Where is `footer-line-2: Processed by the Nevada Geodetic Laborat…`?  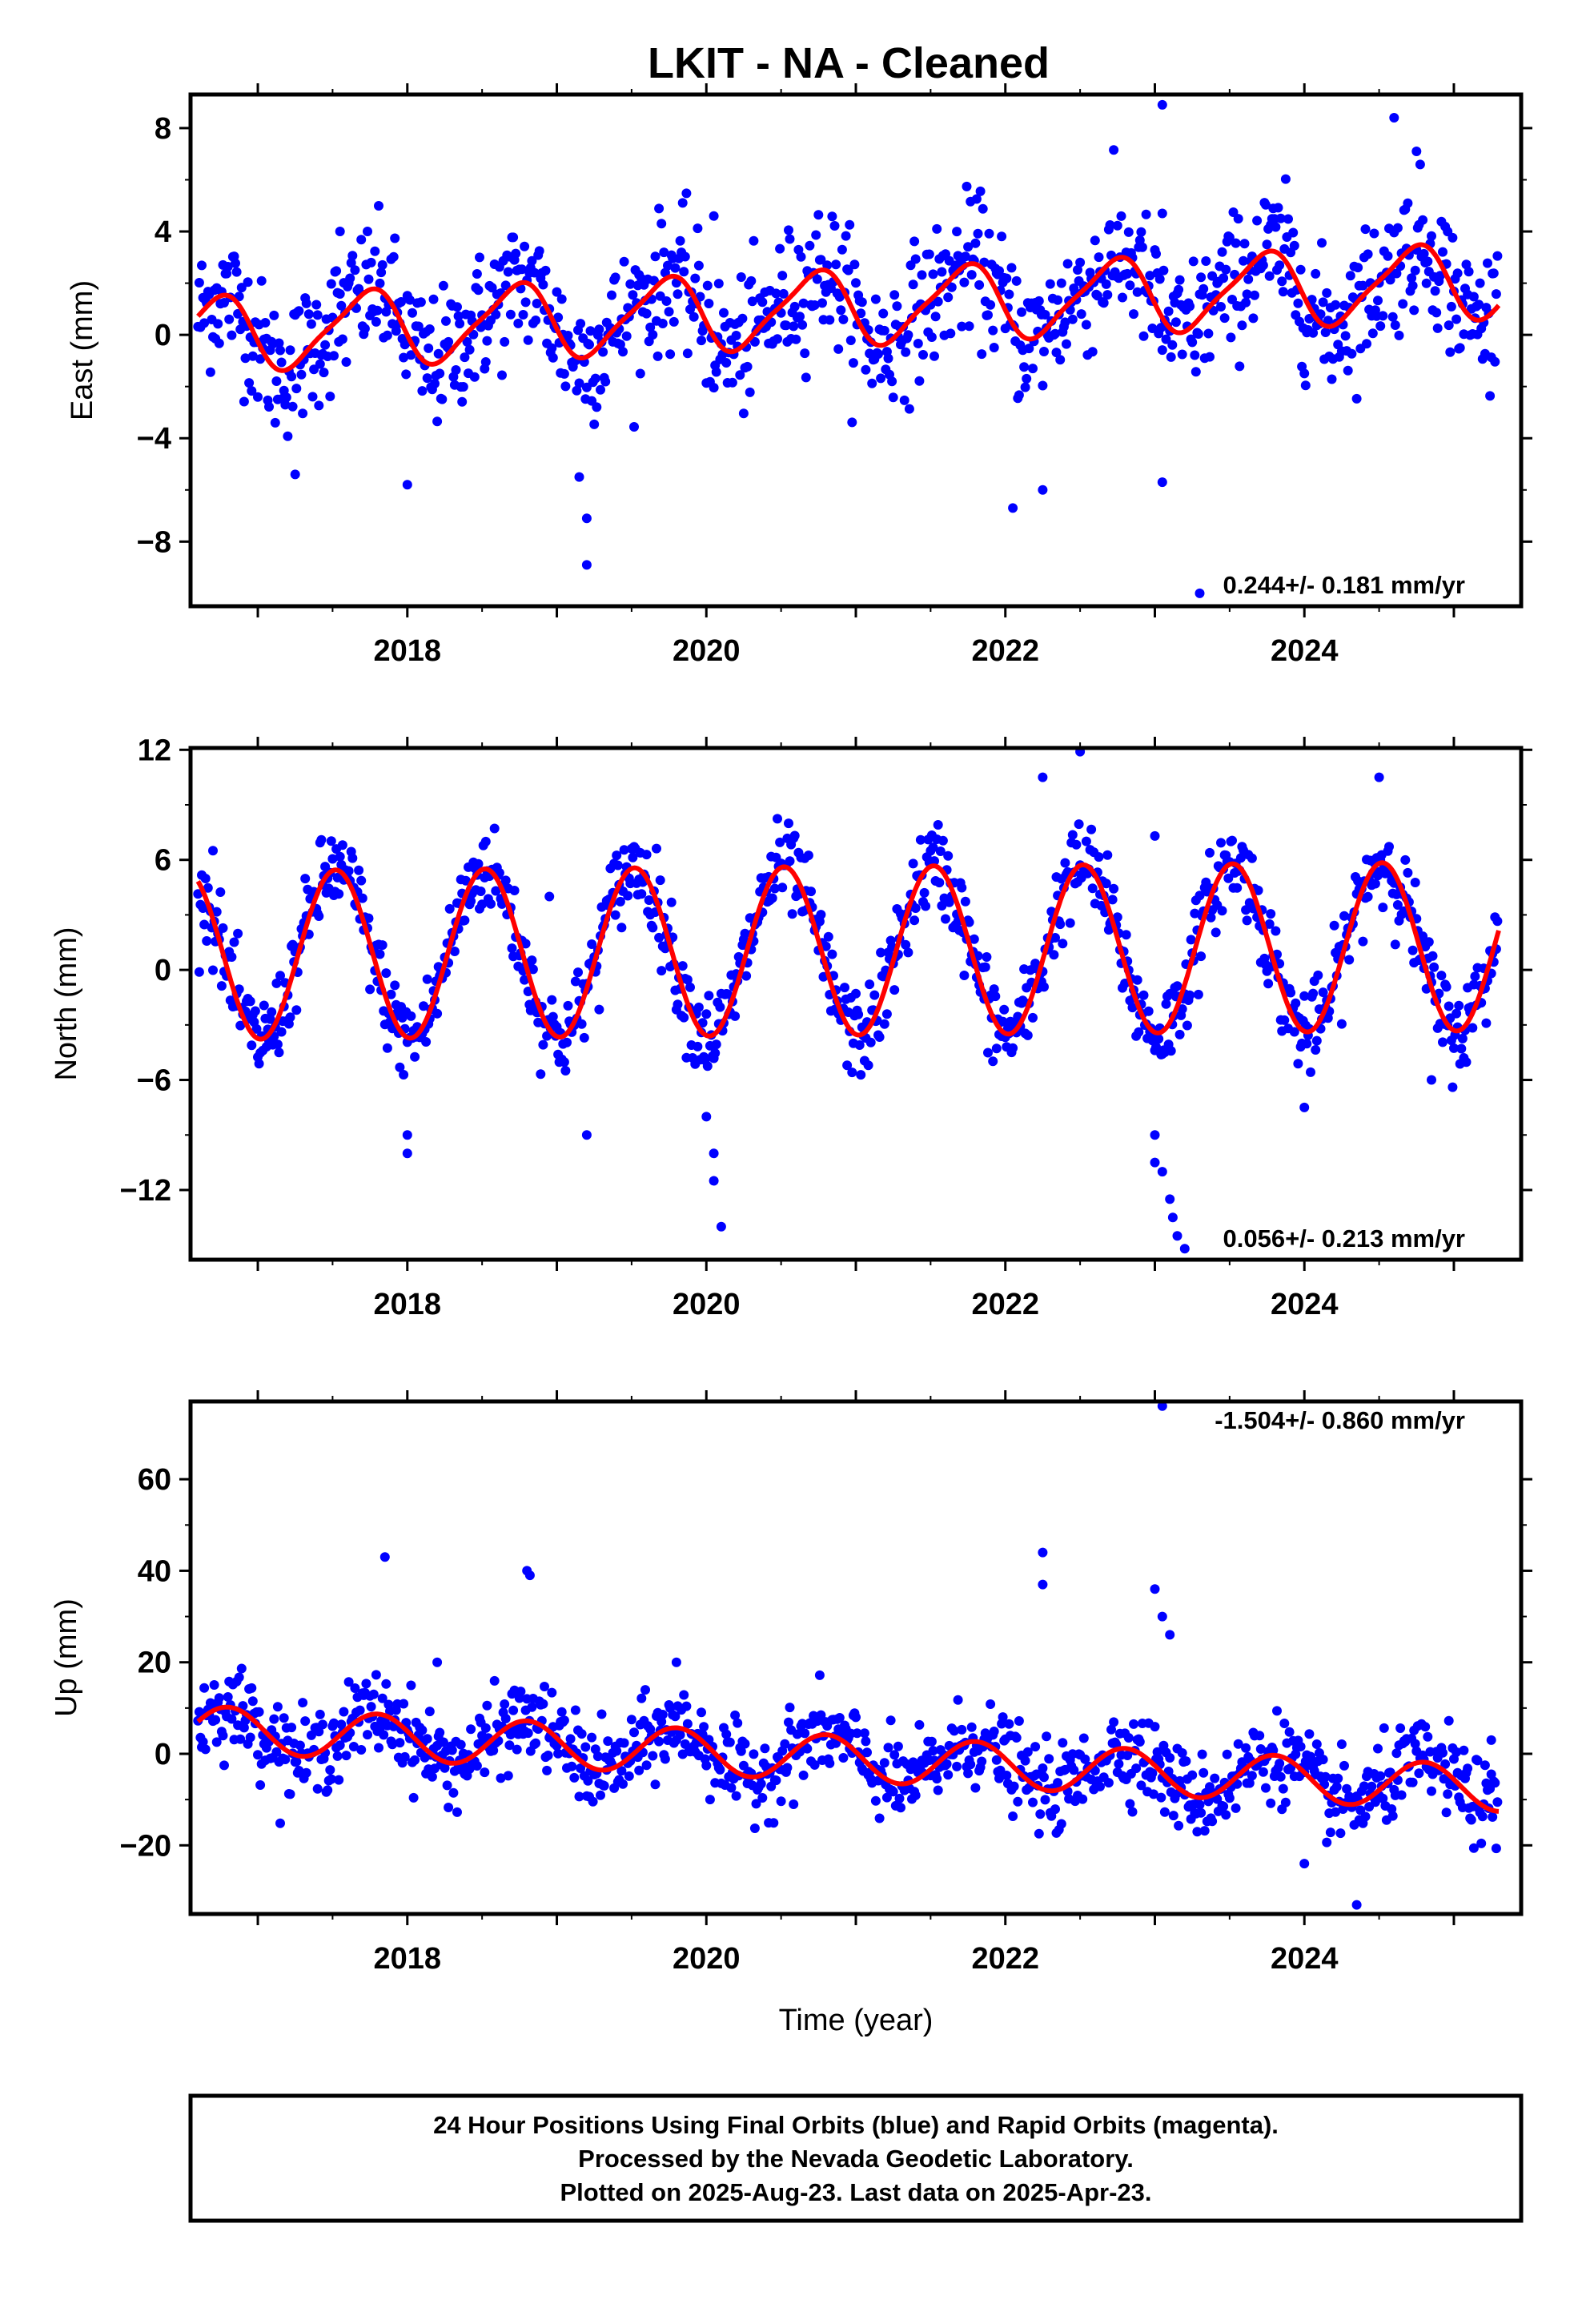
footer-line-2: Processed by the Nevada Geodetic Laborat… is located at coordinates (856, 2159).